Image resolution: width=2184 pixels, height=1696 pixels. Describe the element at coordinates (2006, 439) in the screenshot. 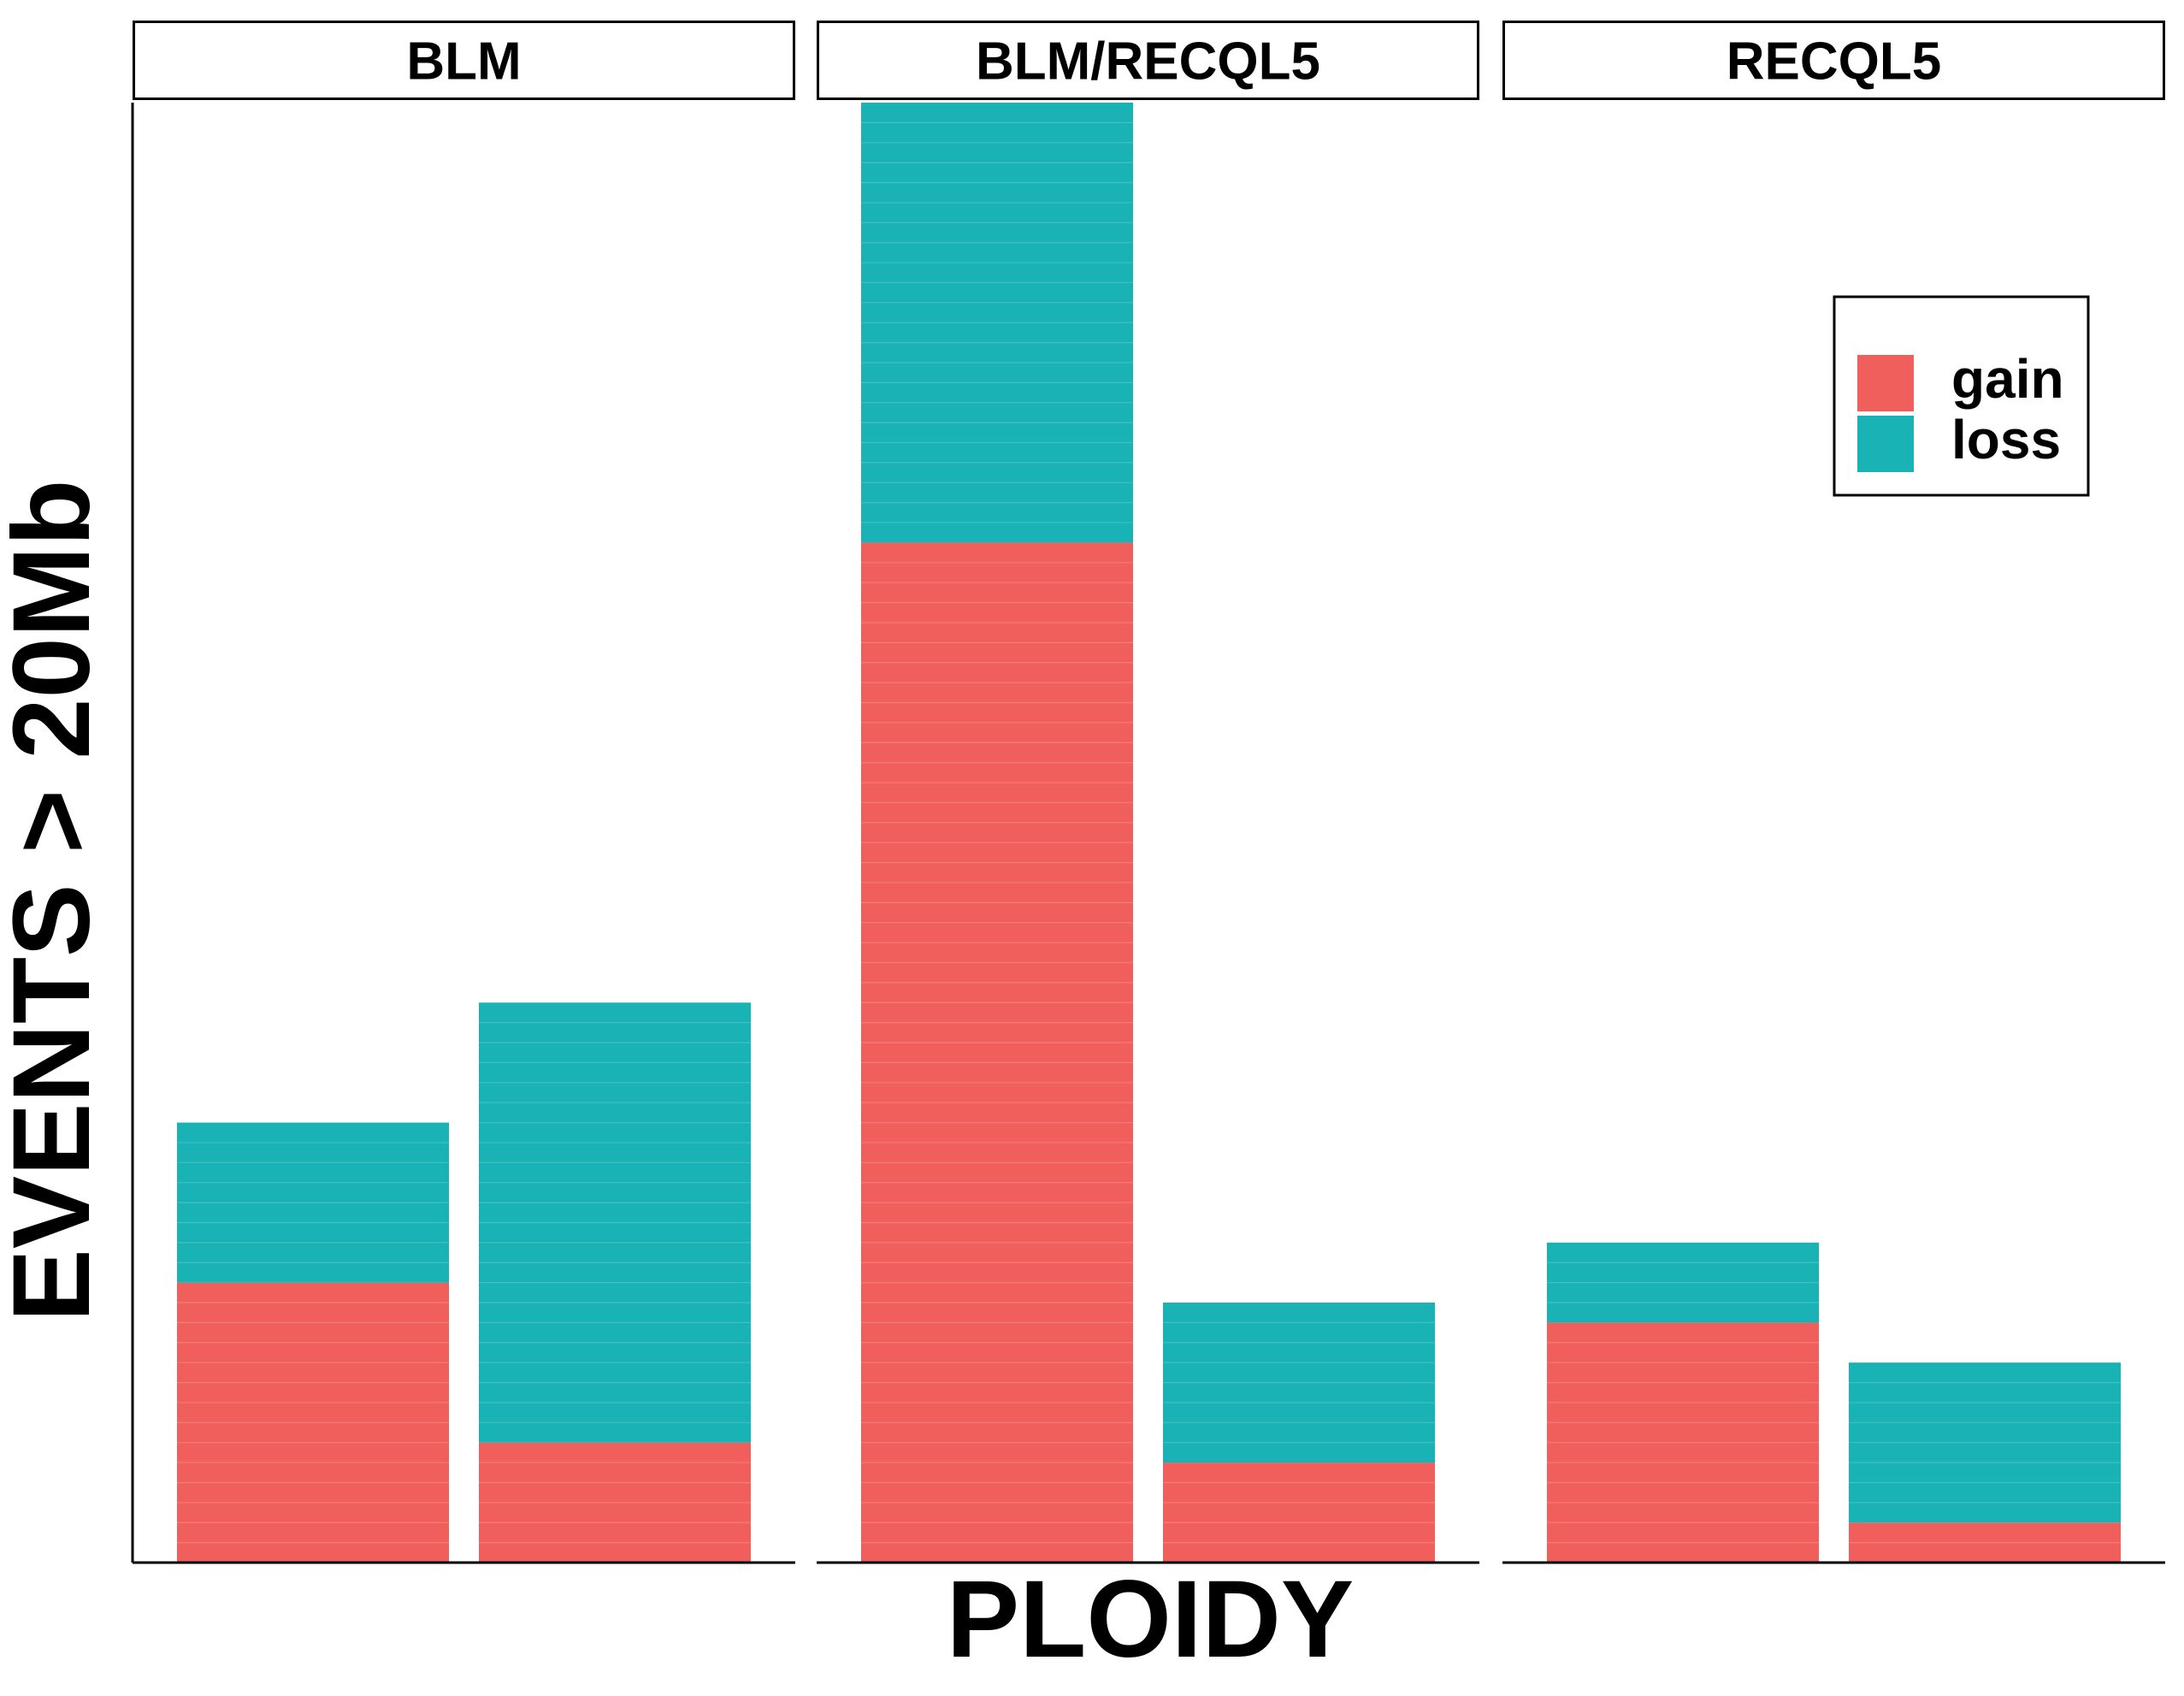

I see `legend-label: loss` at that location.